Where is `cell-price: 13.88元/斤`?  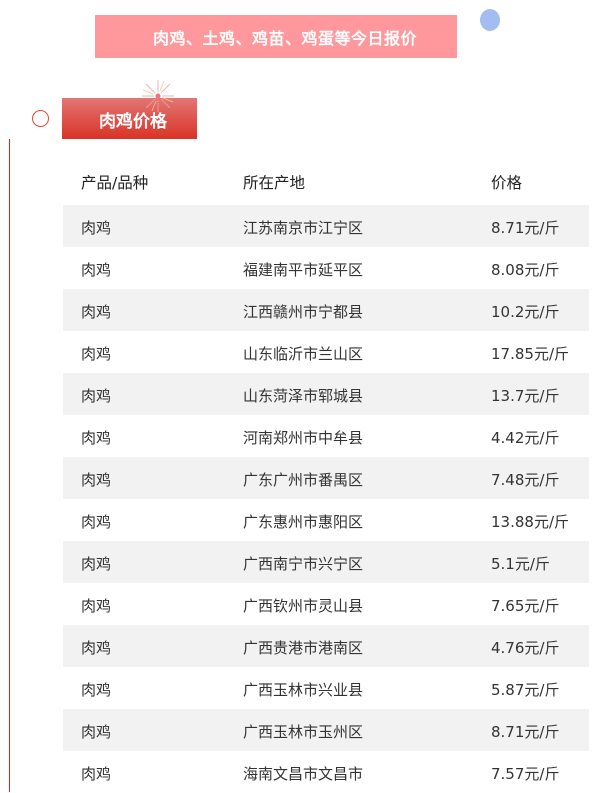
cell-price: 13.88元/斤 is located at coordinates (530, 522).